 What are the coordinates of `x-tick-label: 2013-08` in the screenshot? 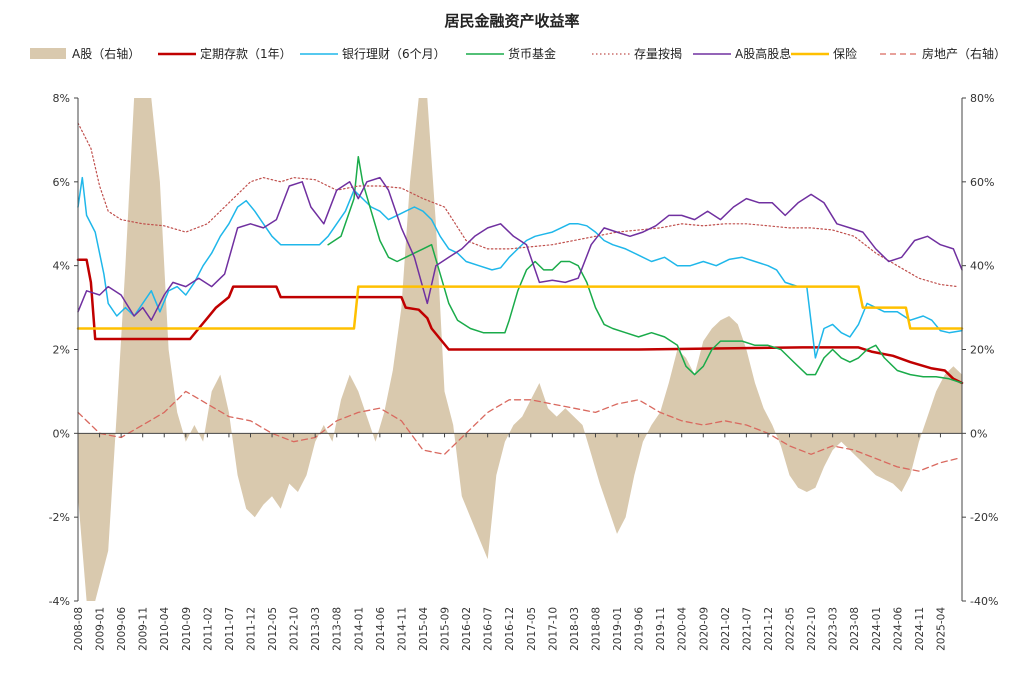 It's located at (338, 629).